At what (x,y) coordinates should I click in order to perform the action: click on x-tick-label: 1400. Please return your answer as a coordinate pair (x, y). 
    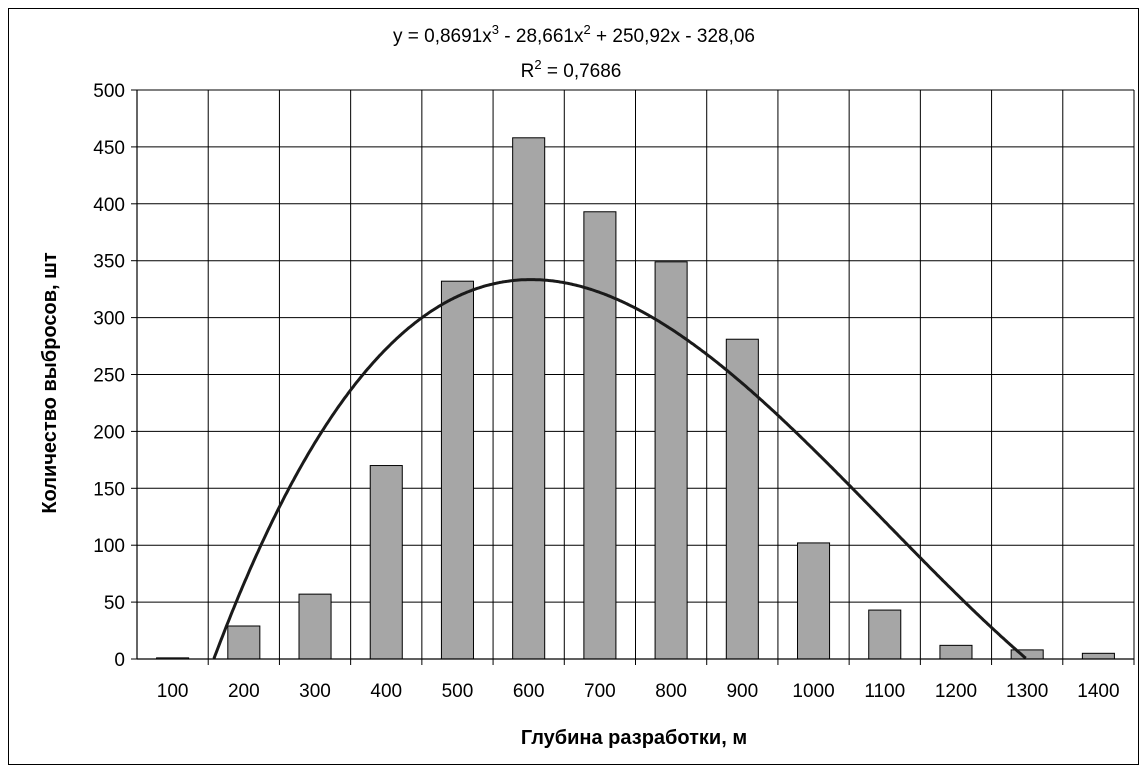
    Looking at the image, I should click on (1098, 691).